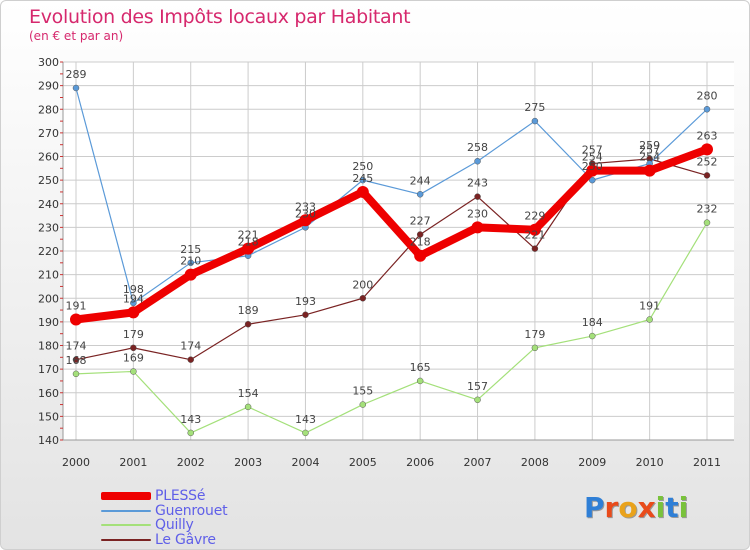 The height and width of the screenshot is (550, 750). I want to click on y-tick-label: 170, so click(48, 369).